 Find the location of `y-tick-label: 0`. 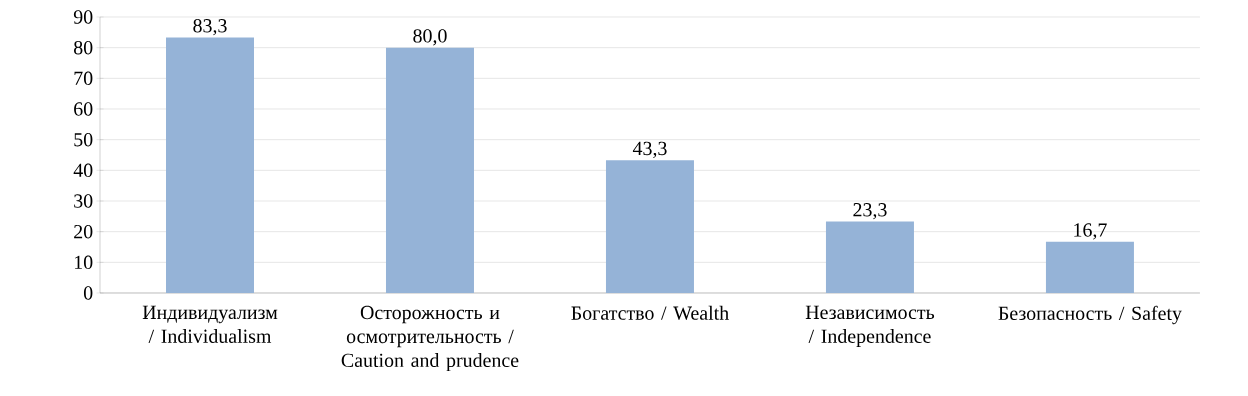

y-tick-label: 0 is located at coordinates (88, 293).